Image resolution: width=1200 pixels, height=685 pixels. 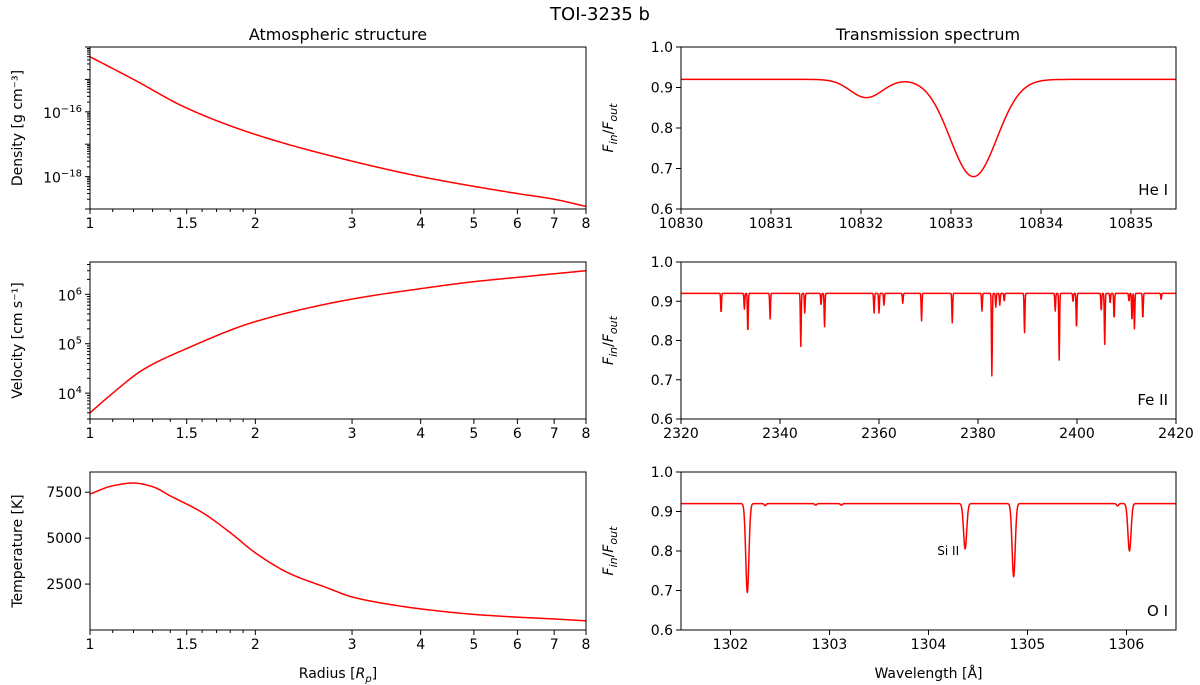 I want to click on he-spectrum-axes-frame, so click(x=928, y=128).